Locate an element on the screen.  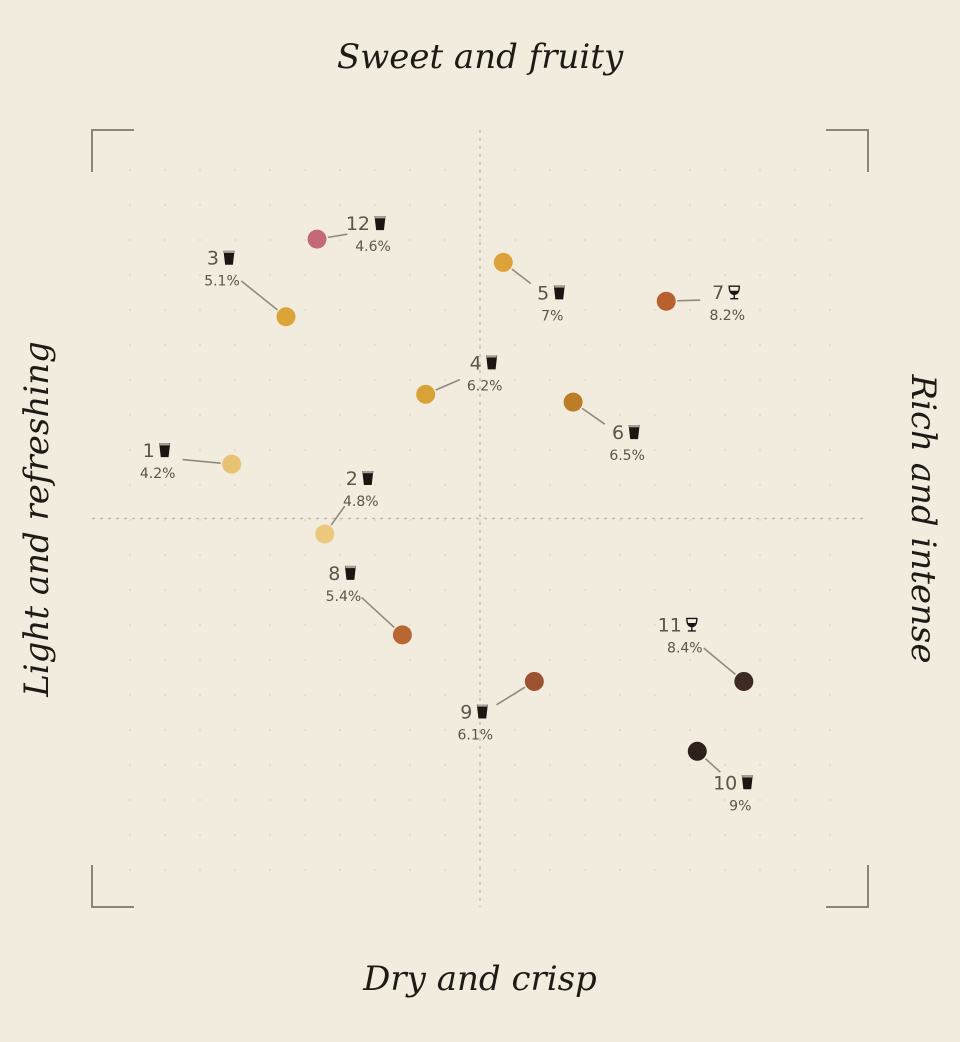
pint-glass-icon is located at coordinates (482, 711).